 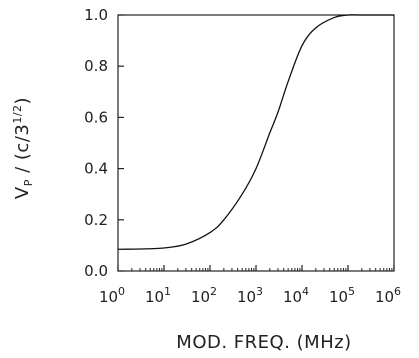 What do you see at coordinates (96, 220) in the screenshot?
I see `y-tick-label: 0.2` at bounding box center [96, 220].